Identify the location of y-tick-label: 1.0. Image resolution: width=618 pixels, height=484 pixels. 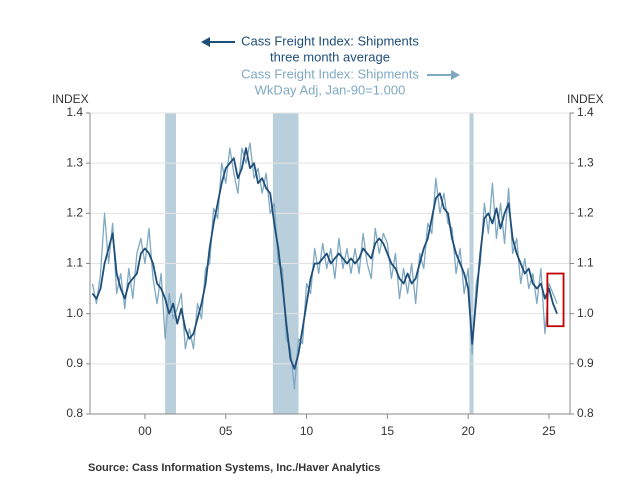
(74, 313).